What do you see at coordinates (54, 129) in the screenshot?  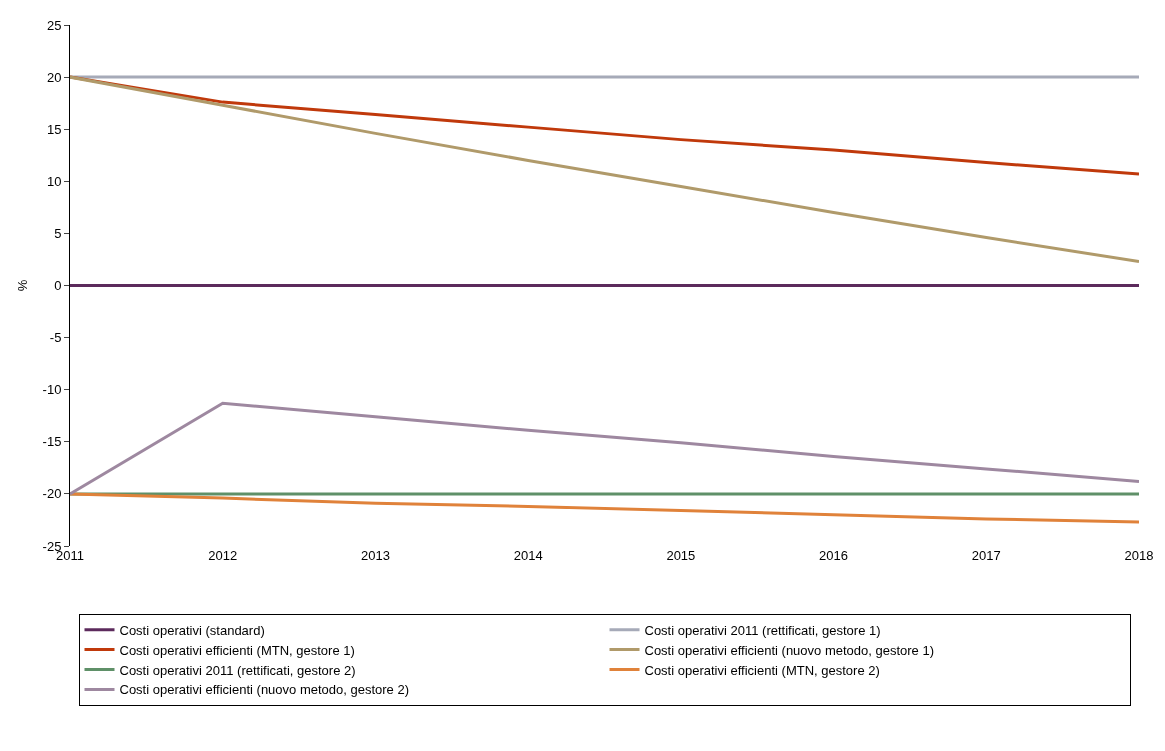 I see `y-tick-label: 15` at bounding box center [54, 129].